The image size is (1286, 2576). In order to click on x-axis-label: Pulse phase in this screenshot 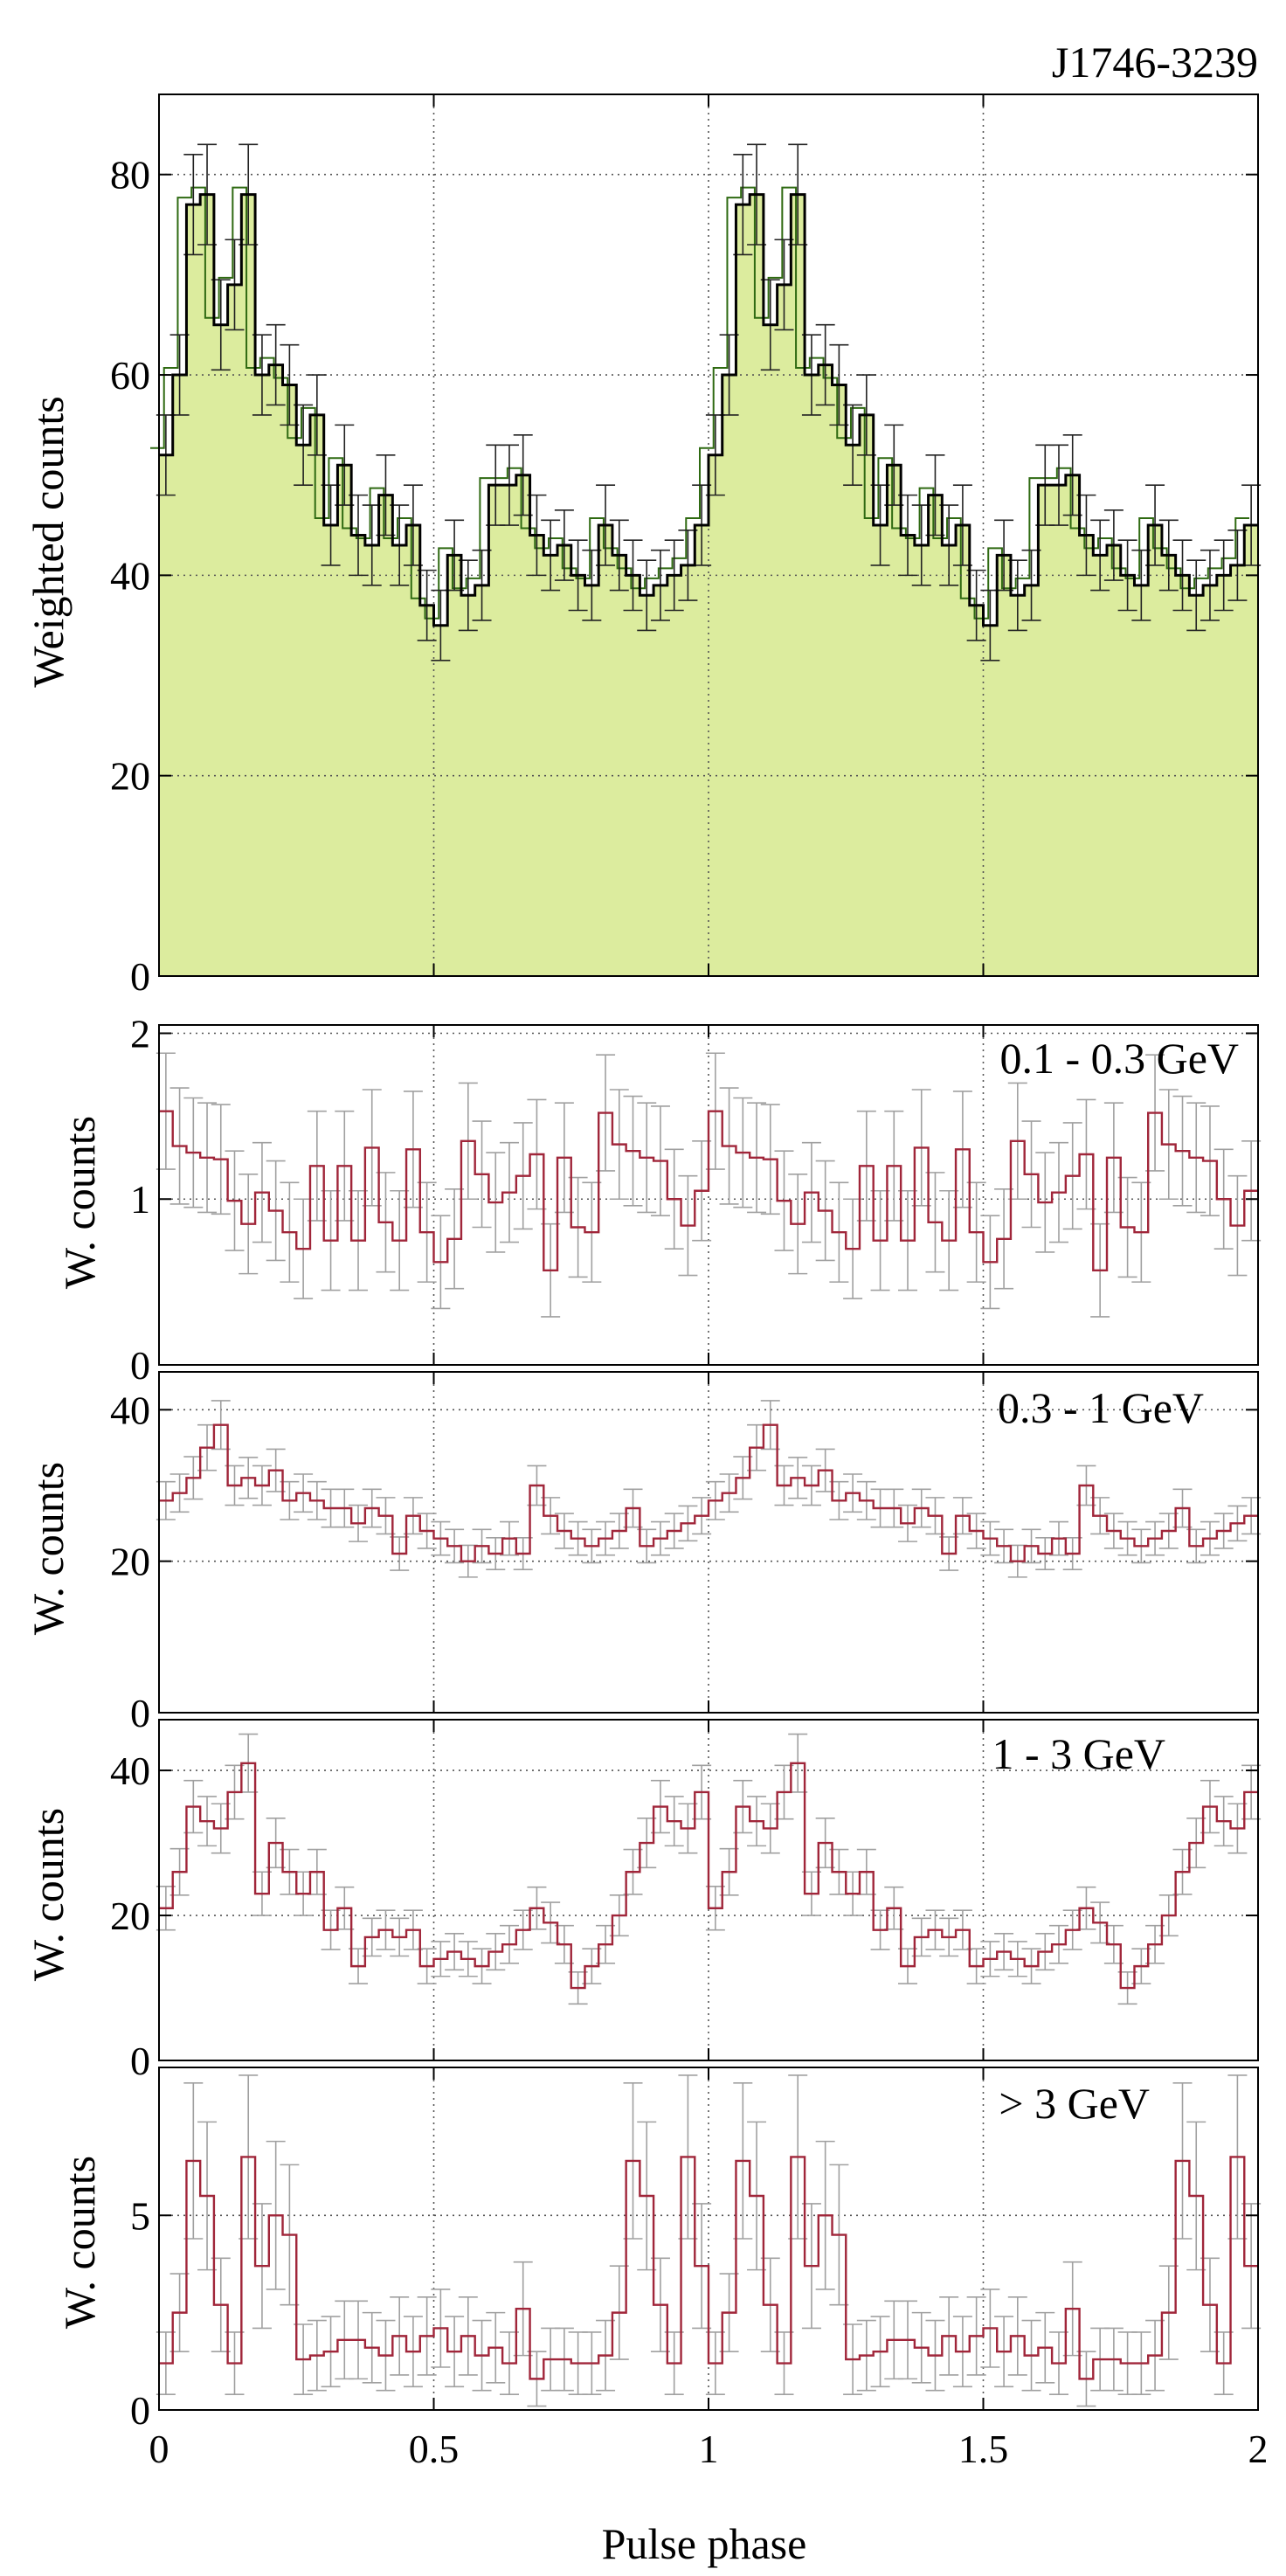, I will do `click(704, 2543)`.